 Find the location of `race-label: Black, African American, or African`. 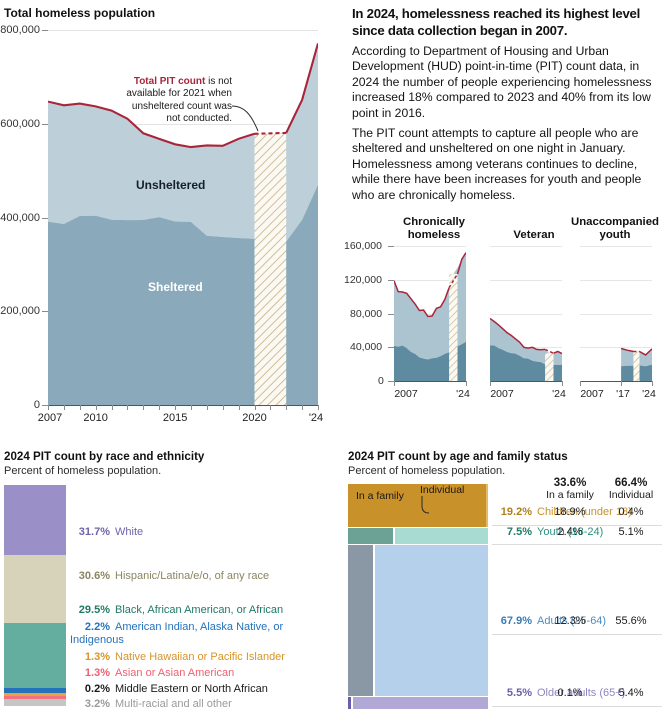

race-label: Black, African American, or African is located at coordinates (199, 610).